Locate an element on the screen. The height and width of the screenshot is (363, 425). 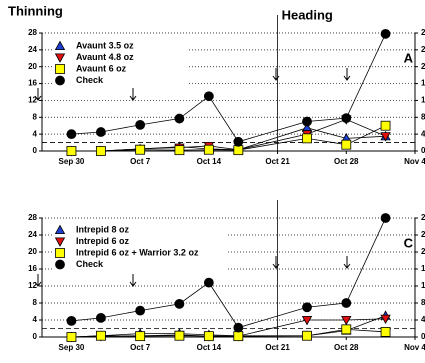
legend-label: Avaunt 4.8 oz is located at coordinates (105, 57).